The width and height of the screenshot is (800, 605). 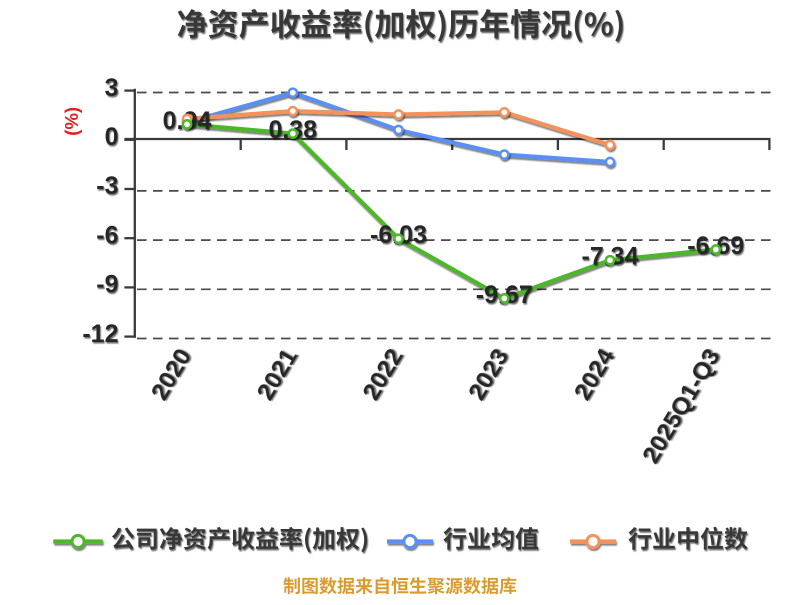 What do you see at coordinates (112, 88) in the screenshot?
I see `svg-text: 3` at bounding box center [112, 88].